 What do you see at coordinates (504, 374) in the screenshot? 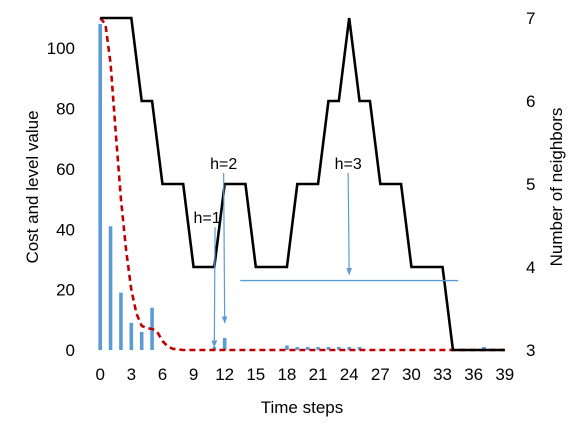
I see `x-tick-label: 39` at bounding box center [504, 374].